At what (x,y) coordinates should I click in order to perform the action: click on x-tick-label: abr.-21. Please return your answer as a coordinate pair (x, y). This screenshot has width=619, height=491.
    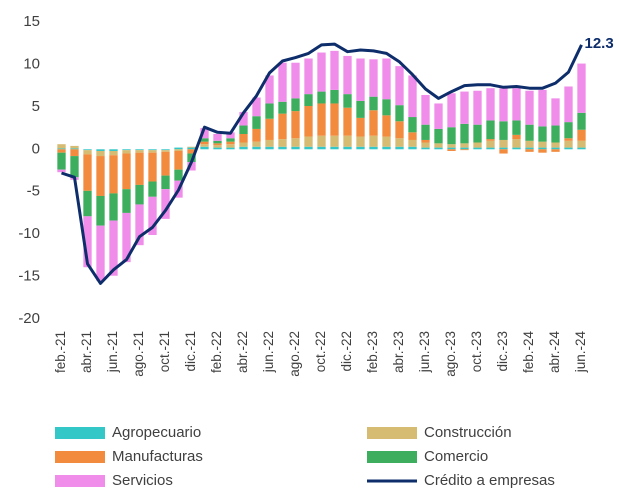
    Looking at the image, I should click on (86, 352).